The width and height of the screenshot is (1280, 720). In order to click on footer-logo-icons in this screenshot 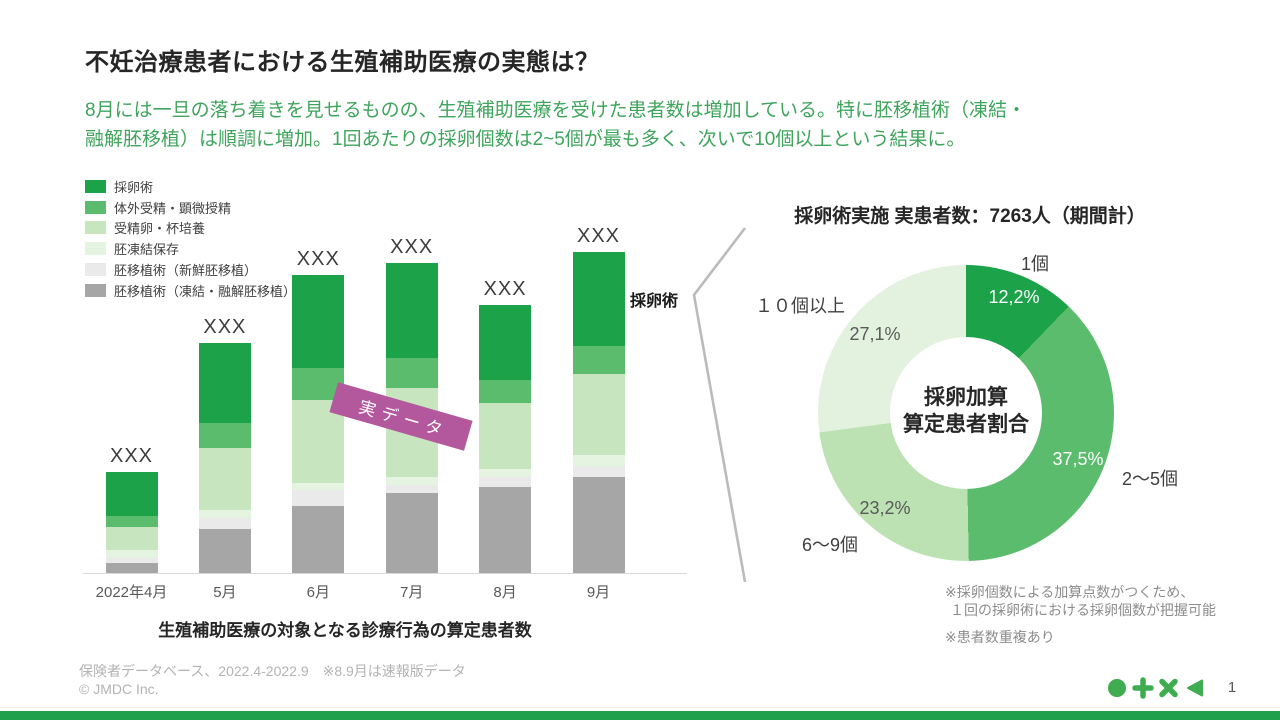, I will do `click(1155, 688)`.